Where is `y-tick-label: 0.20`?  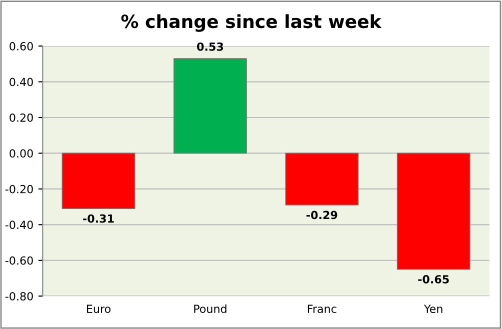 y-tick-label: 0.20 is located at coordinates (21, 117).